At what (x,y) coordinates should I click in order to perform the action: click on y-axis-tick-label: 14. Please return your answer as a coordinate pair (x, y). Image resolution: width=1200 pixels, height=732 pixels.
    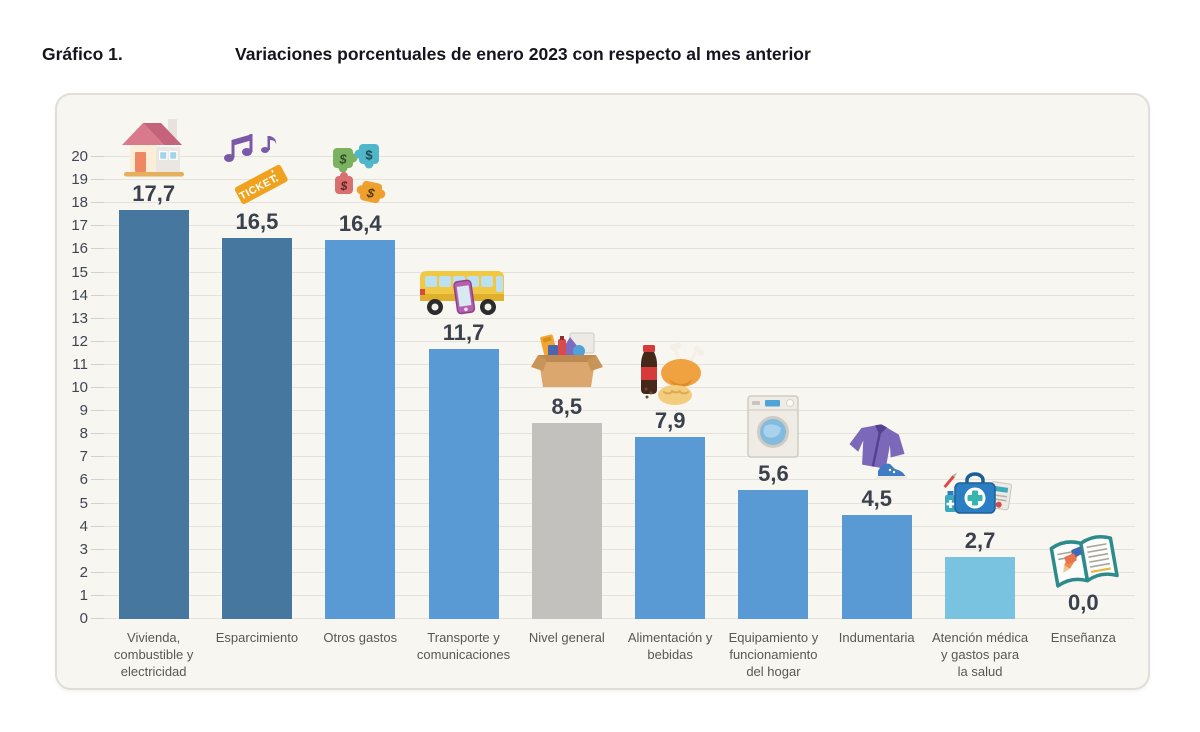
    Looking at the image, I should click on (79, 295).